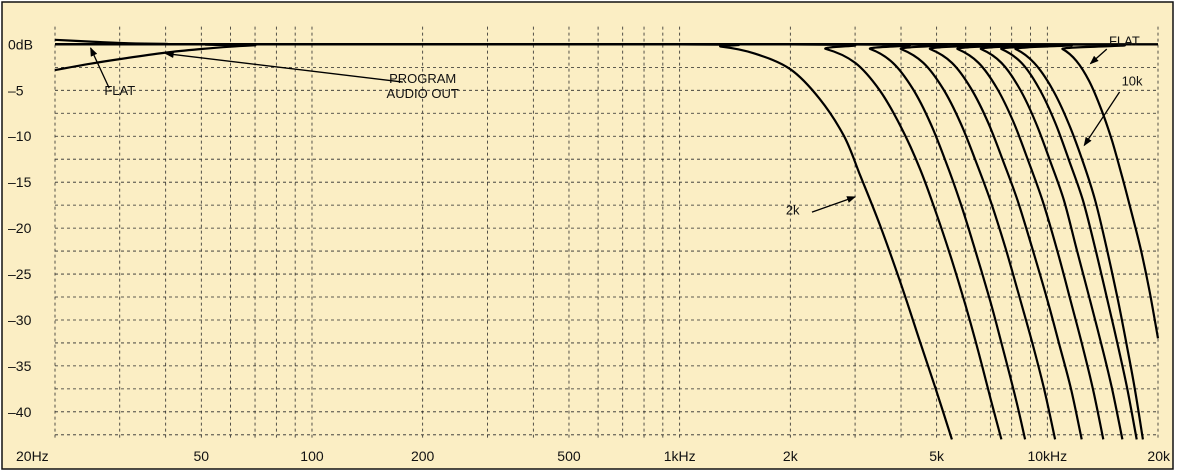 The width and height of the screenshot is (1184, 471). What do you see at coordinates (680, 456) in the screenshot?
I see `x-tick-label: 1kHz` at bounding box center [680, 456].